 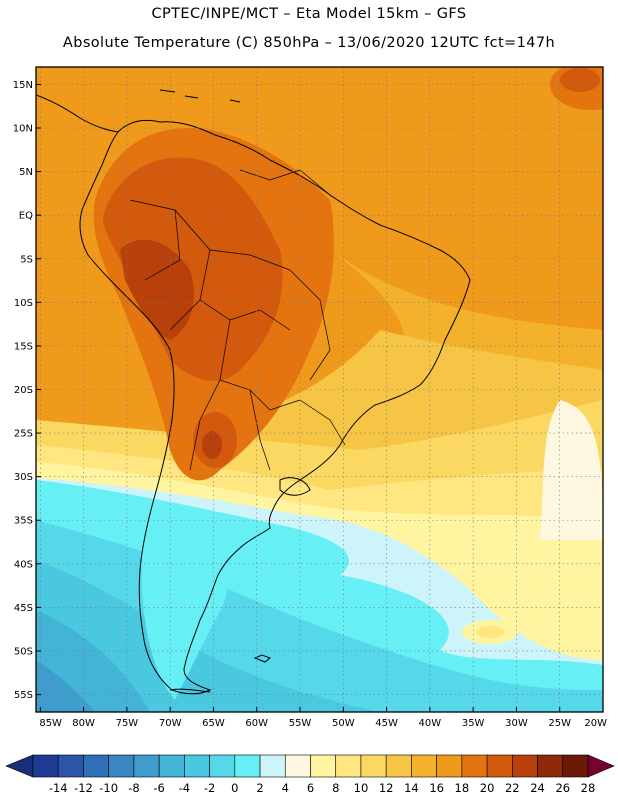 What do you see at coordinates (262, 658) in the screenshot?
I see `falkland-islands` at bounding box center [262, 658].